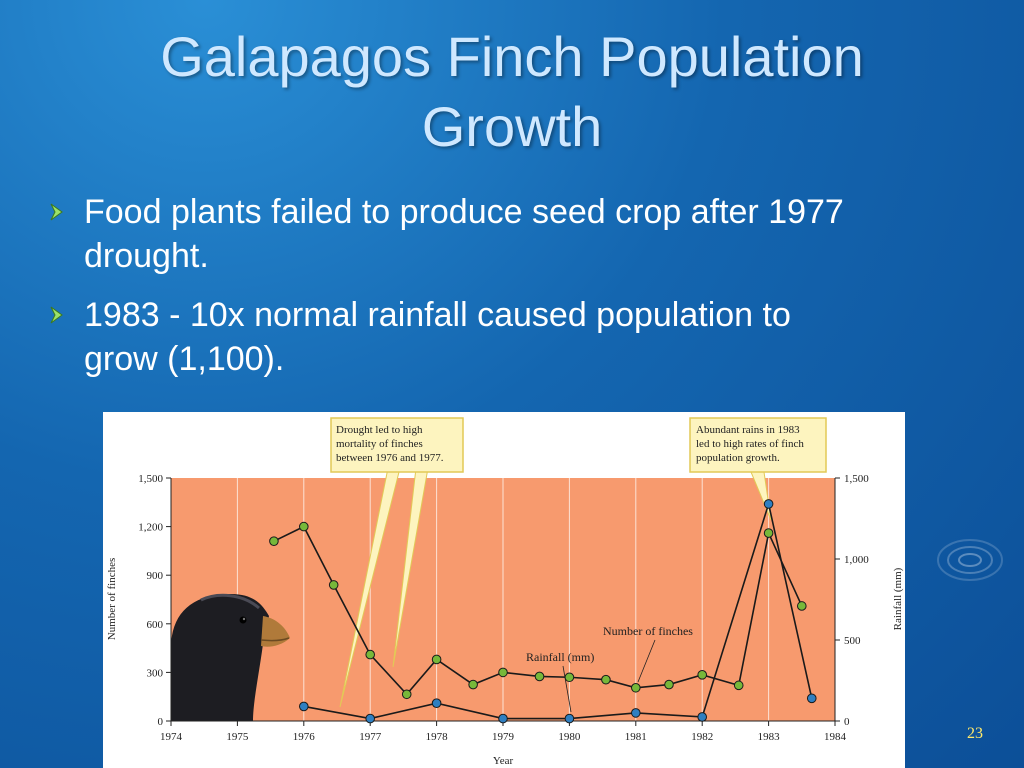  What do you see at coordinates (230, 657) in the screenshot?
I see `finch-head-icon` at bounding box center [230, 657].